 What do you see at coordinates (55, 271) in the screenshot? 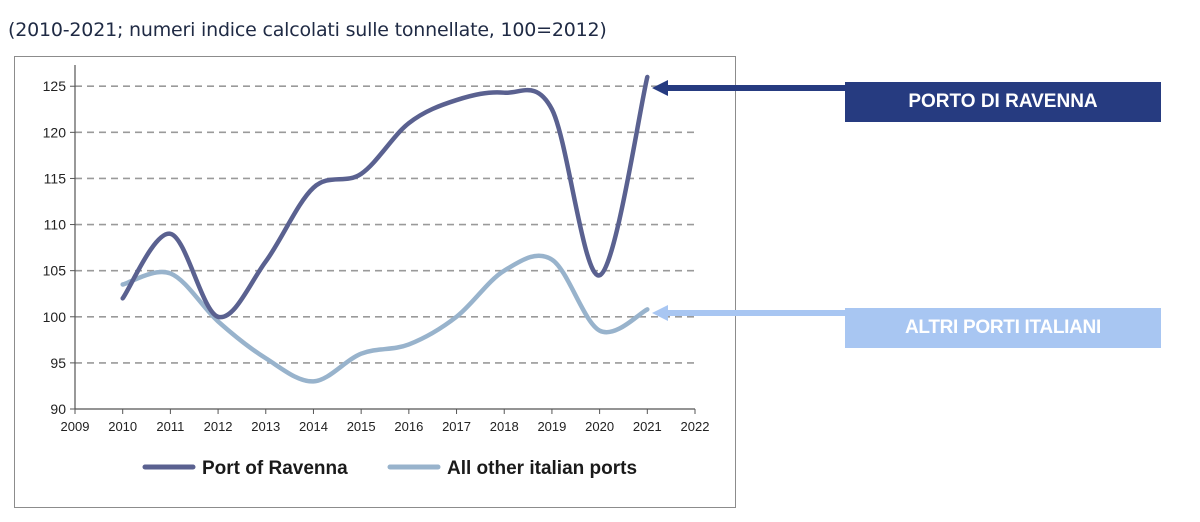
I see `y-tick-label-105: 105` at bounding box center [55, 271].